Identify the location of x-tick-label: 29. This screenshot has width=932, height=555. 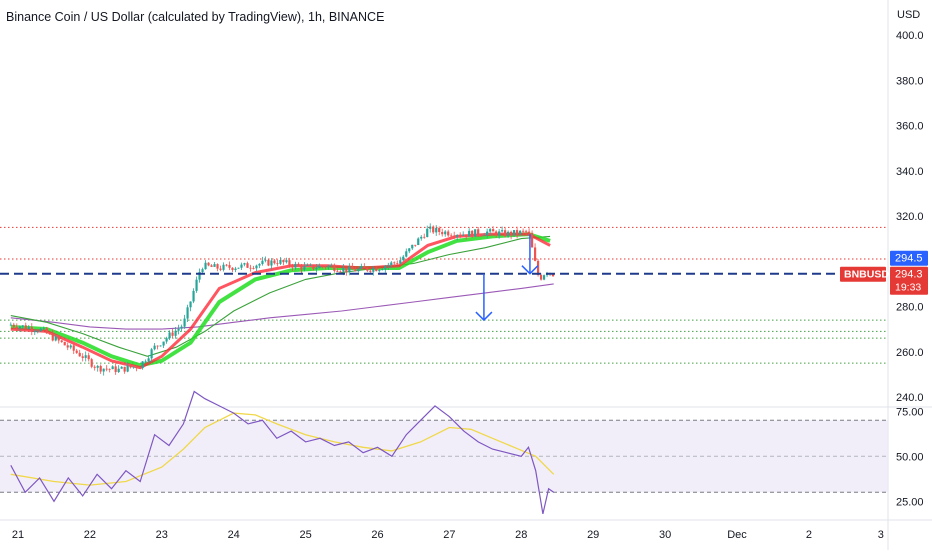
(593, 535).